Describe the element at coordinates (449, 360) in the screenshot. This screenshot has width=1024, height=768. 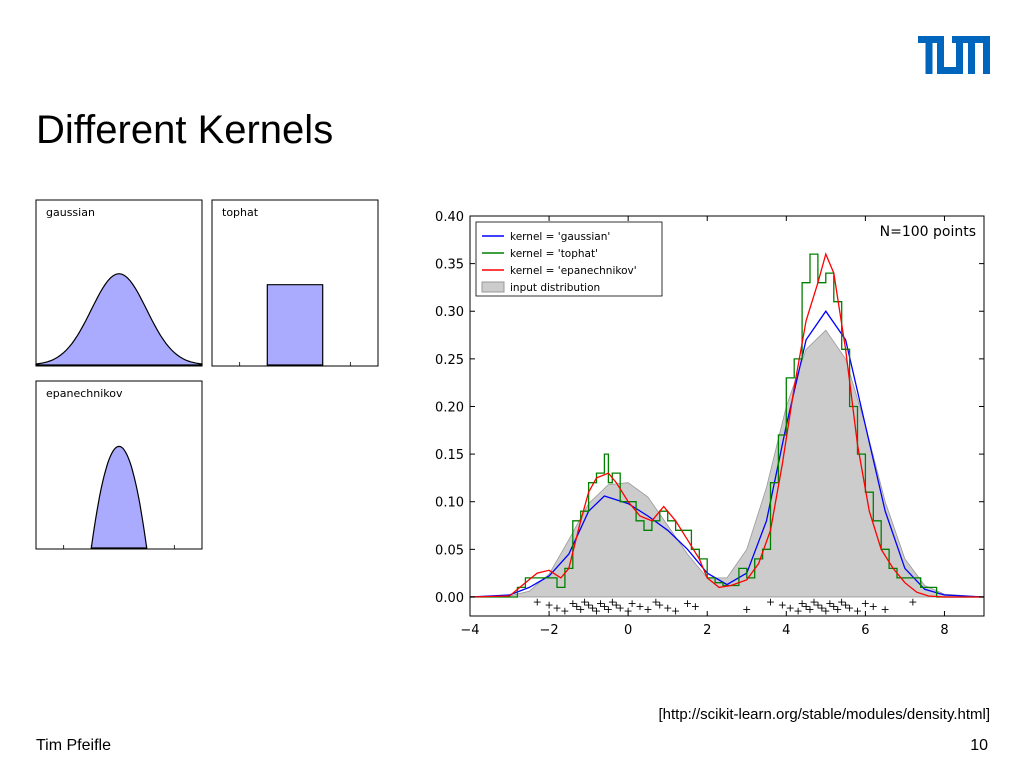
I see `y-tick-label: 0.25` at that location.